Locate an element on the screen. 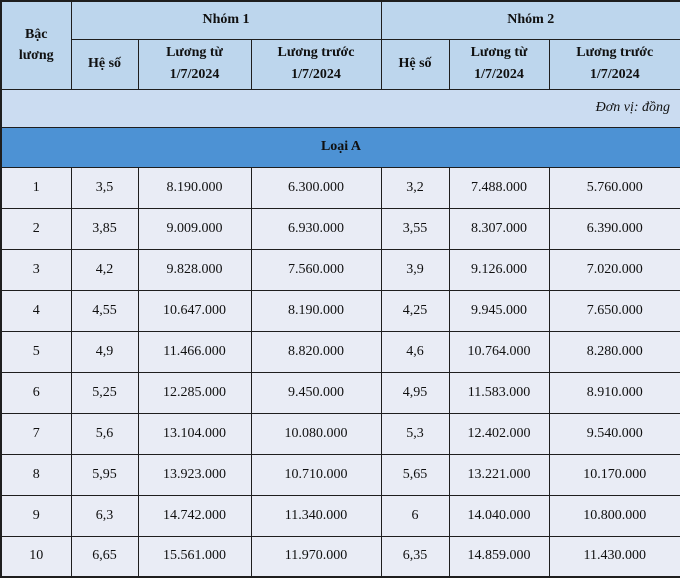  cell-nhom2-luong-tu: 10.764.000 is located at coordinates (499, 351).